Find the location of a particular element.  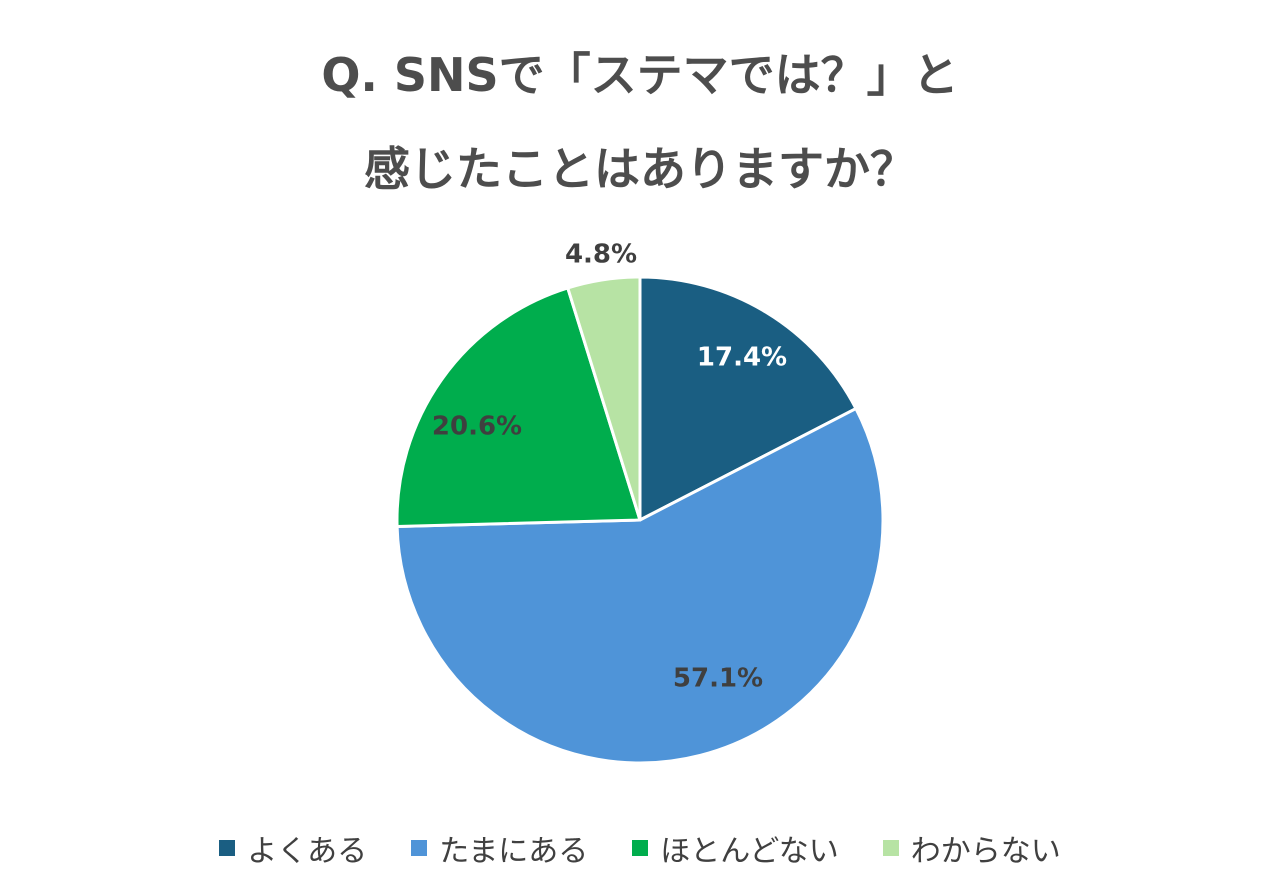

legend-label: ほとんどない is located at coordinates (749, 851).